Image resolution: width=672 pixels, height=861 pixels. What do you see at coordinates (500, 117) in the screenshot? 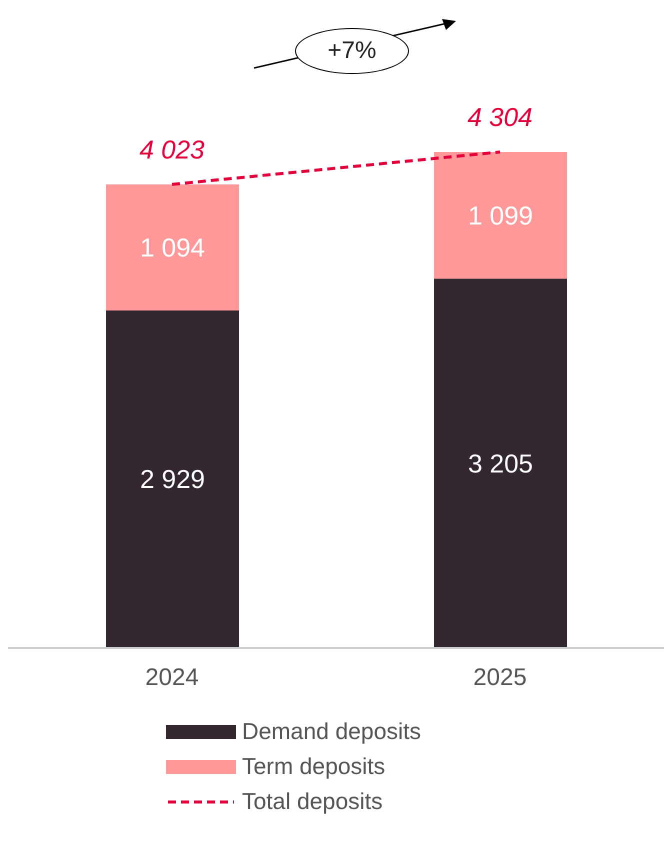
I see `data-label: 4 304` at bounding box center [500, 117].